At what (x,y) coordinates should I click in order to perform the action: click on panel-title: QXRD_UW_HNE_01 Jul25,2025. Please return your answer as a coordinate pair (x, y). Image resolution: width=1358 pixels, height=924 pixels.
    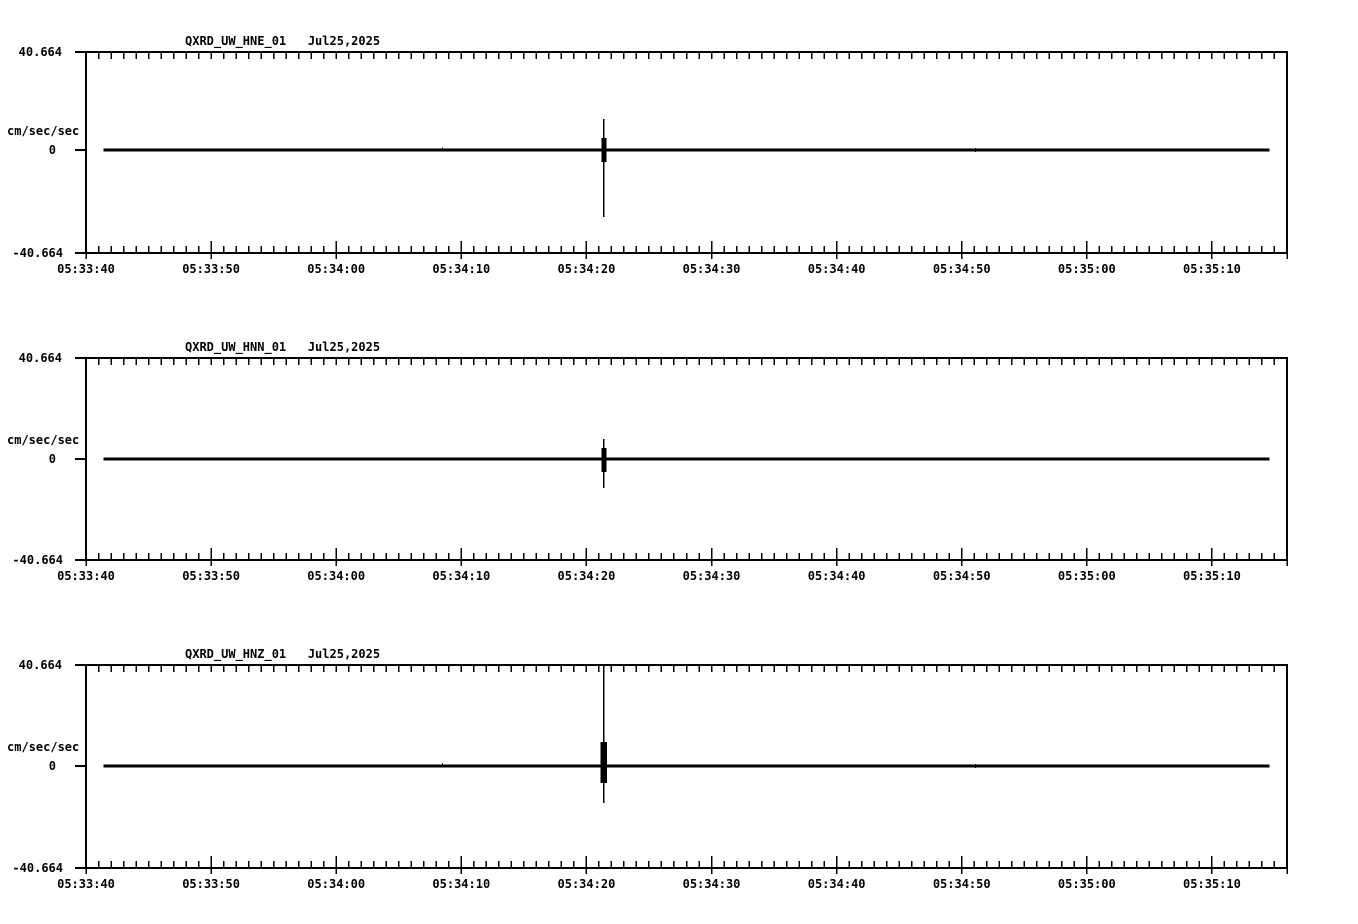
    Looking at the image, I should click on (283, 41).